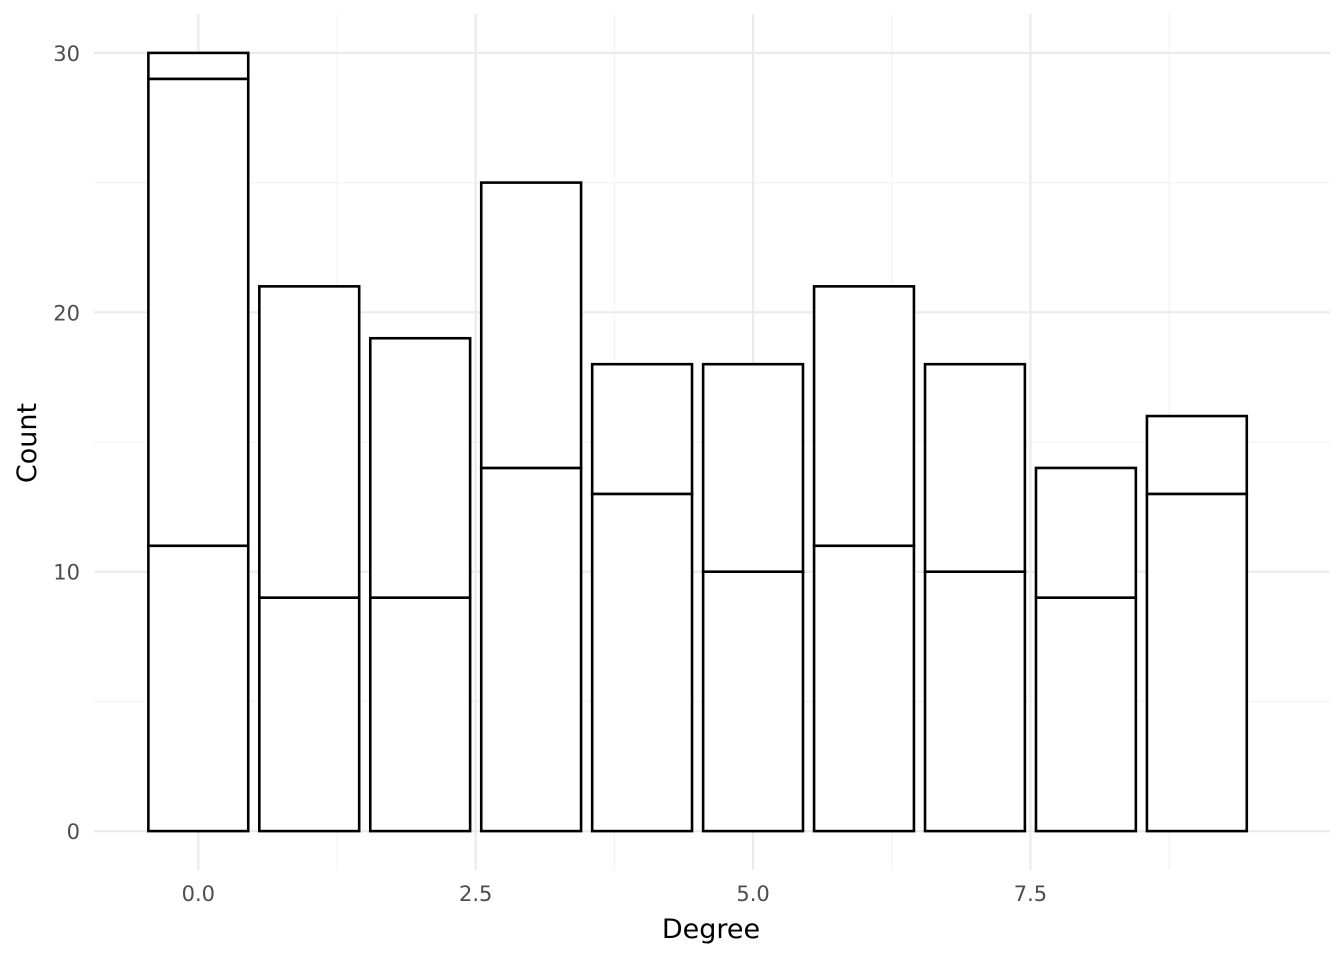 This screenshot has width=1344, height=960. Describe the element at coordinates (475, 894) in the screenshot. I see `x-tick-label: 2.5` at that location.